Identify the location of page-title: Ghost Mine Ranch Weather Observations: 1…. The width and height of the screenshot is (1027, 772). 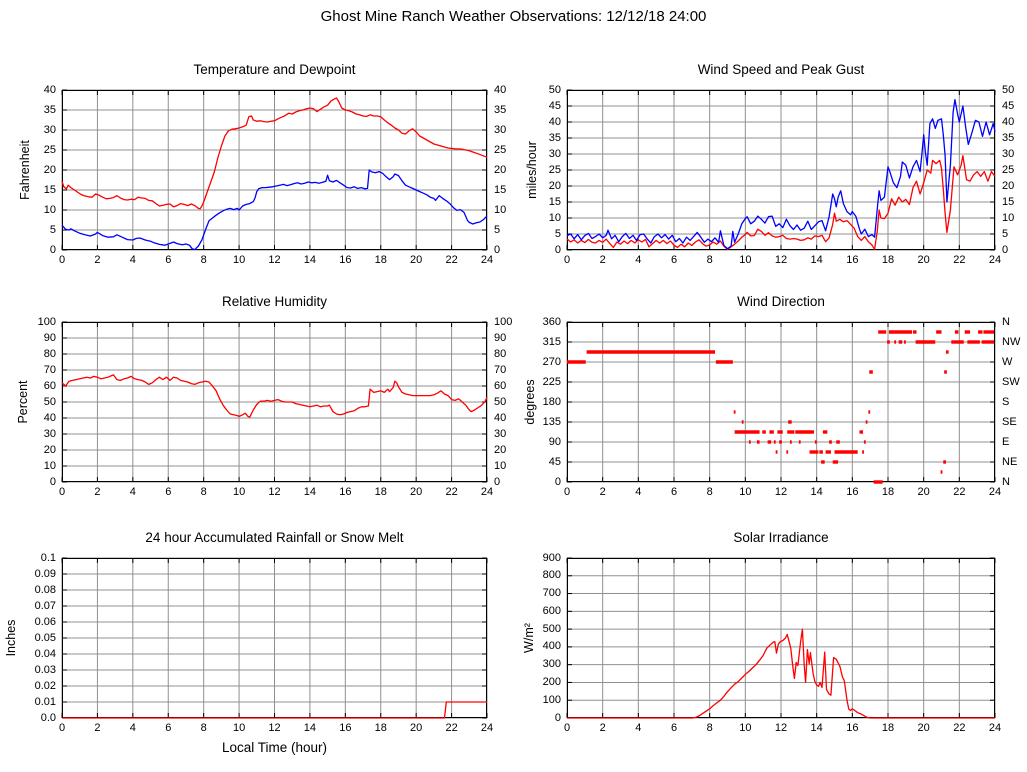
(513, 16).